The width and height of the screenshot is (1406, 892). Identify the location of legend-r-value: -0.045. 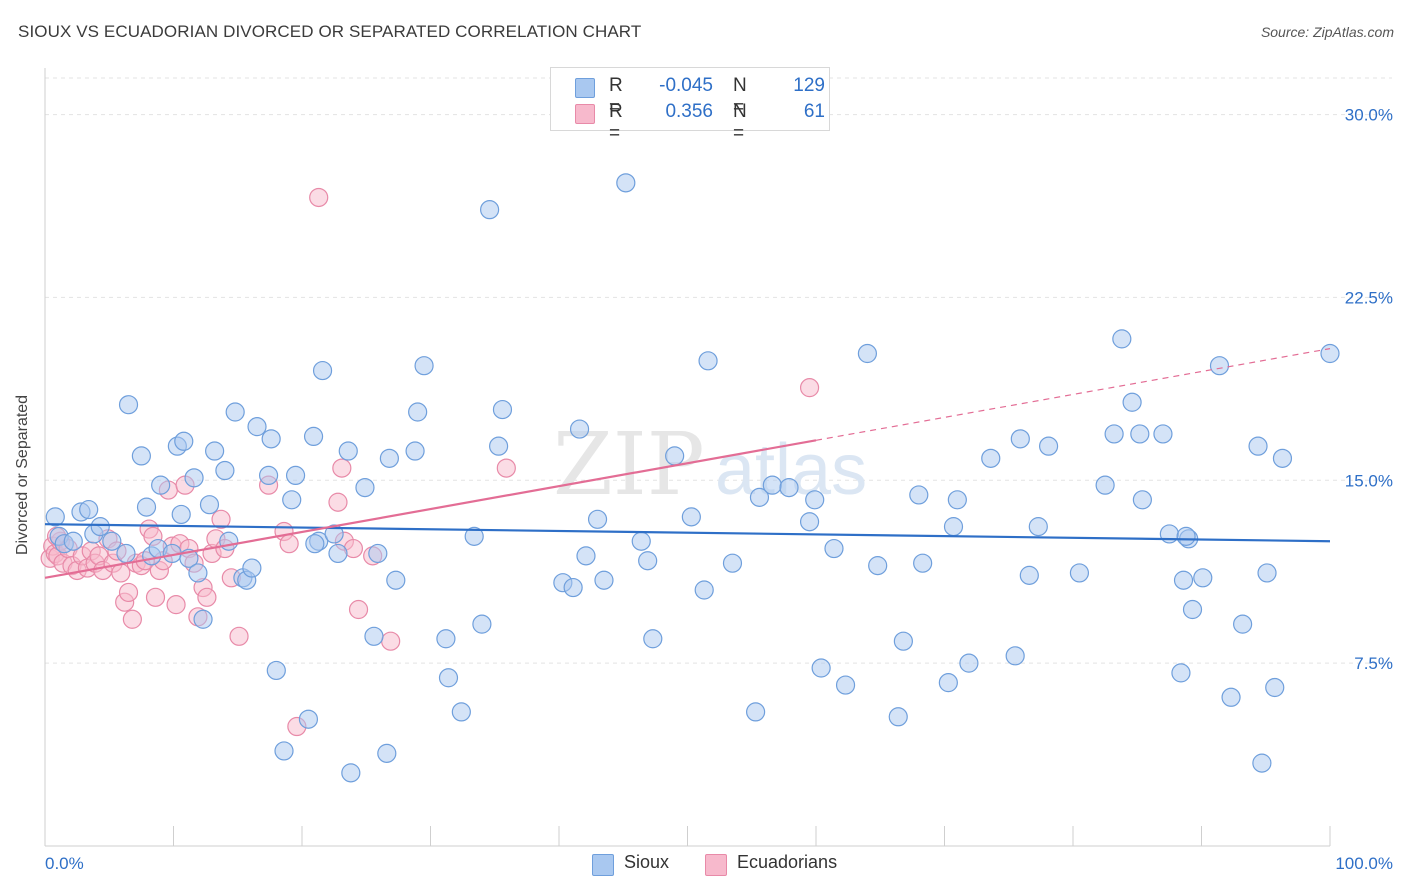
(686, 85).